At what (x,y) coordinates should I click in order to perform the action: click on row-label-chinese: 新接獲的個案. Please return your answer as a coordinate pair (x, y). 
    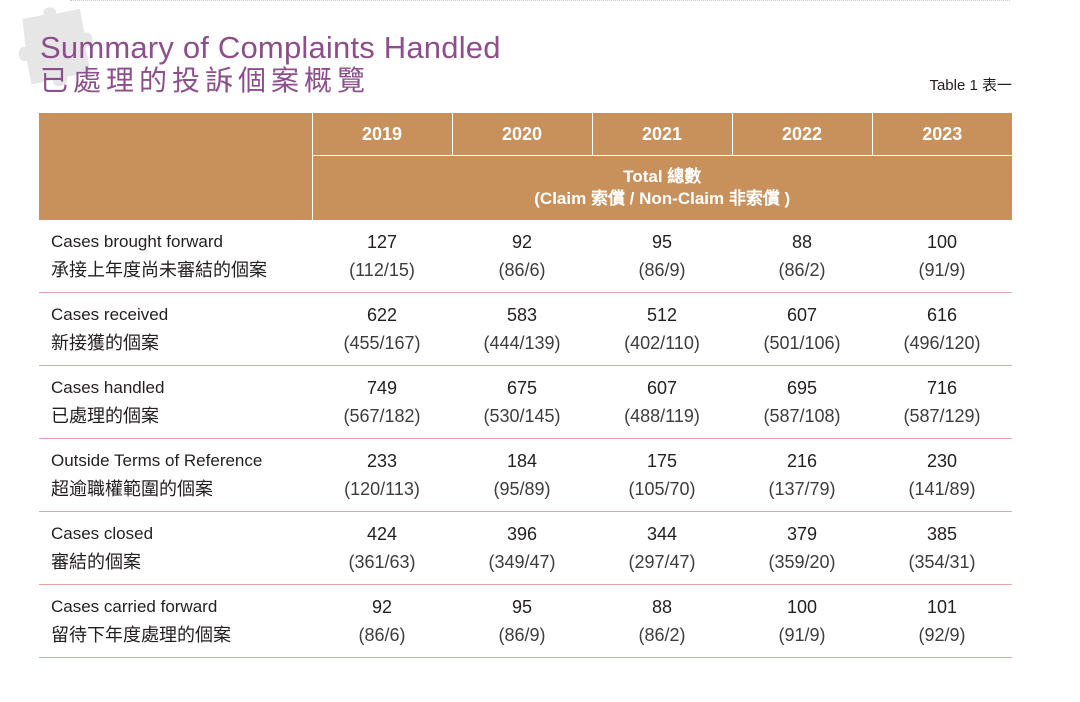
    Looking at the image, I should click on (105, 343).